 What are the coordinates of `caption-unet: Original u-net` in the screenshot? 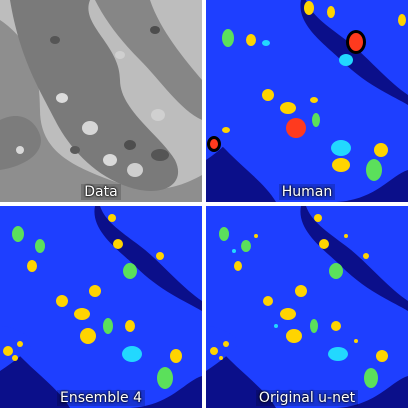 It's located at (307, 398).